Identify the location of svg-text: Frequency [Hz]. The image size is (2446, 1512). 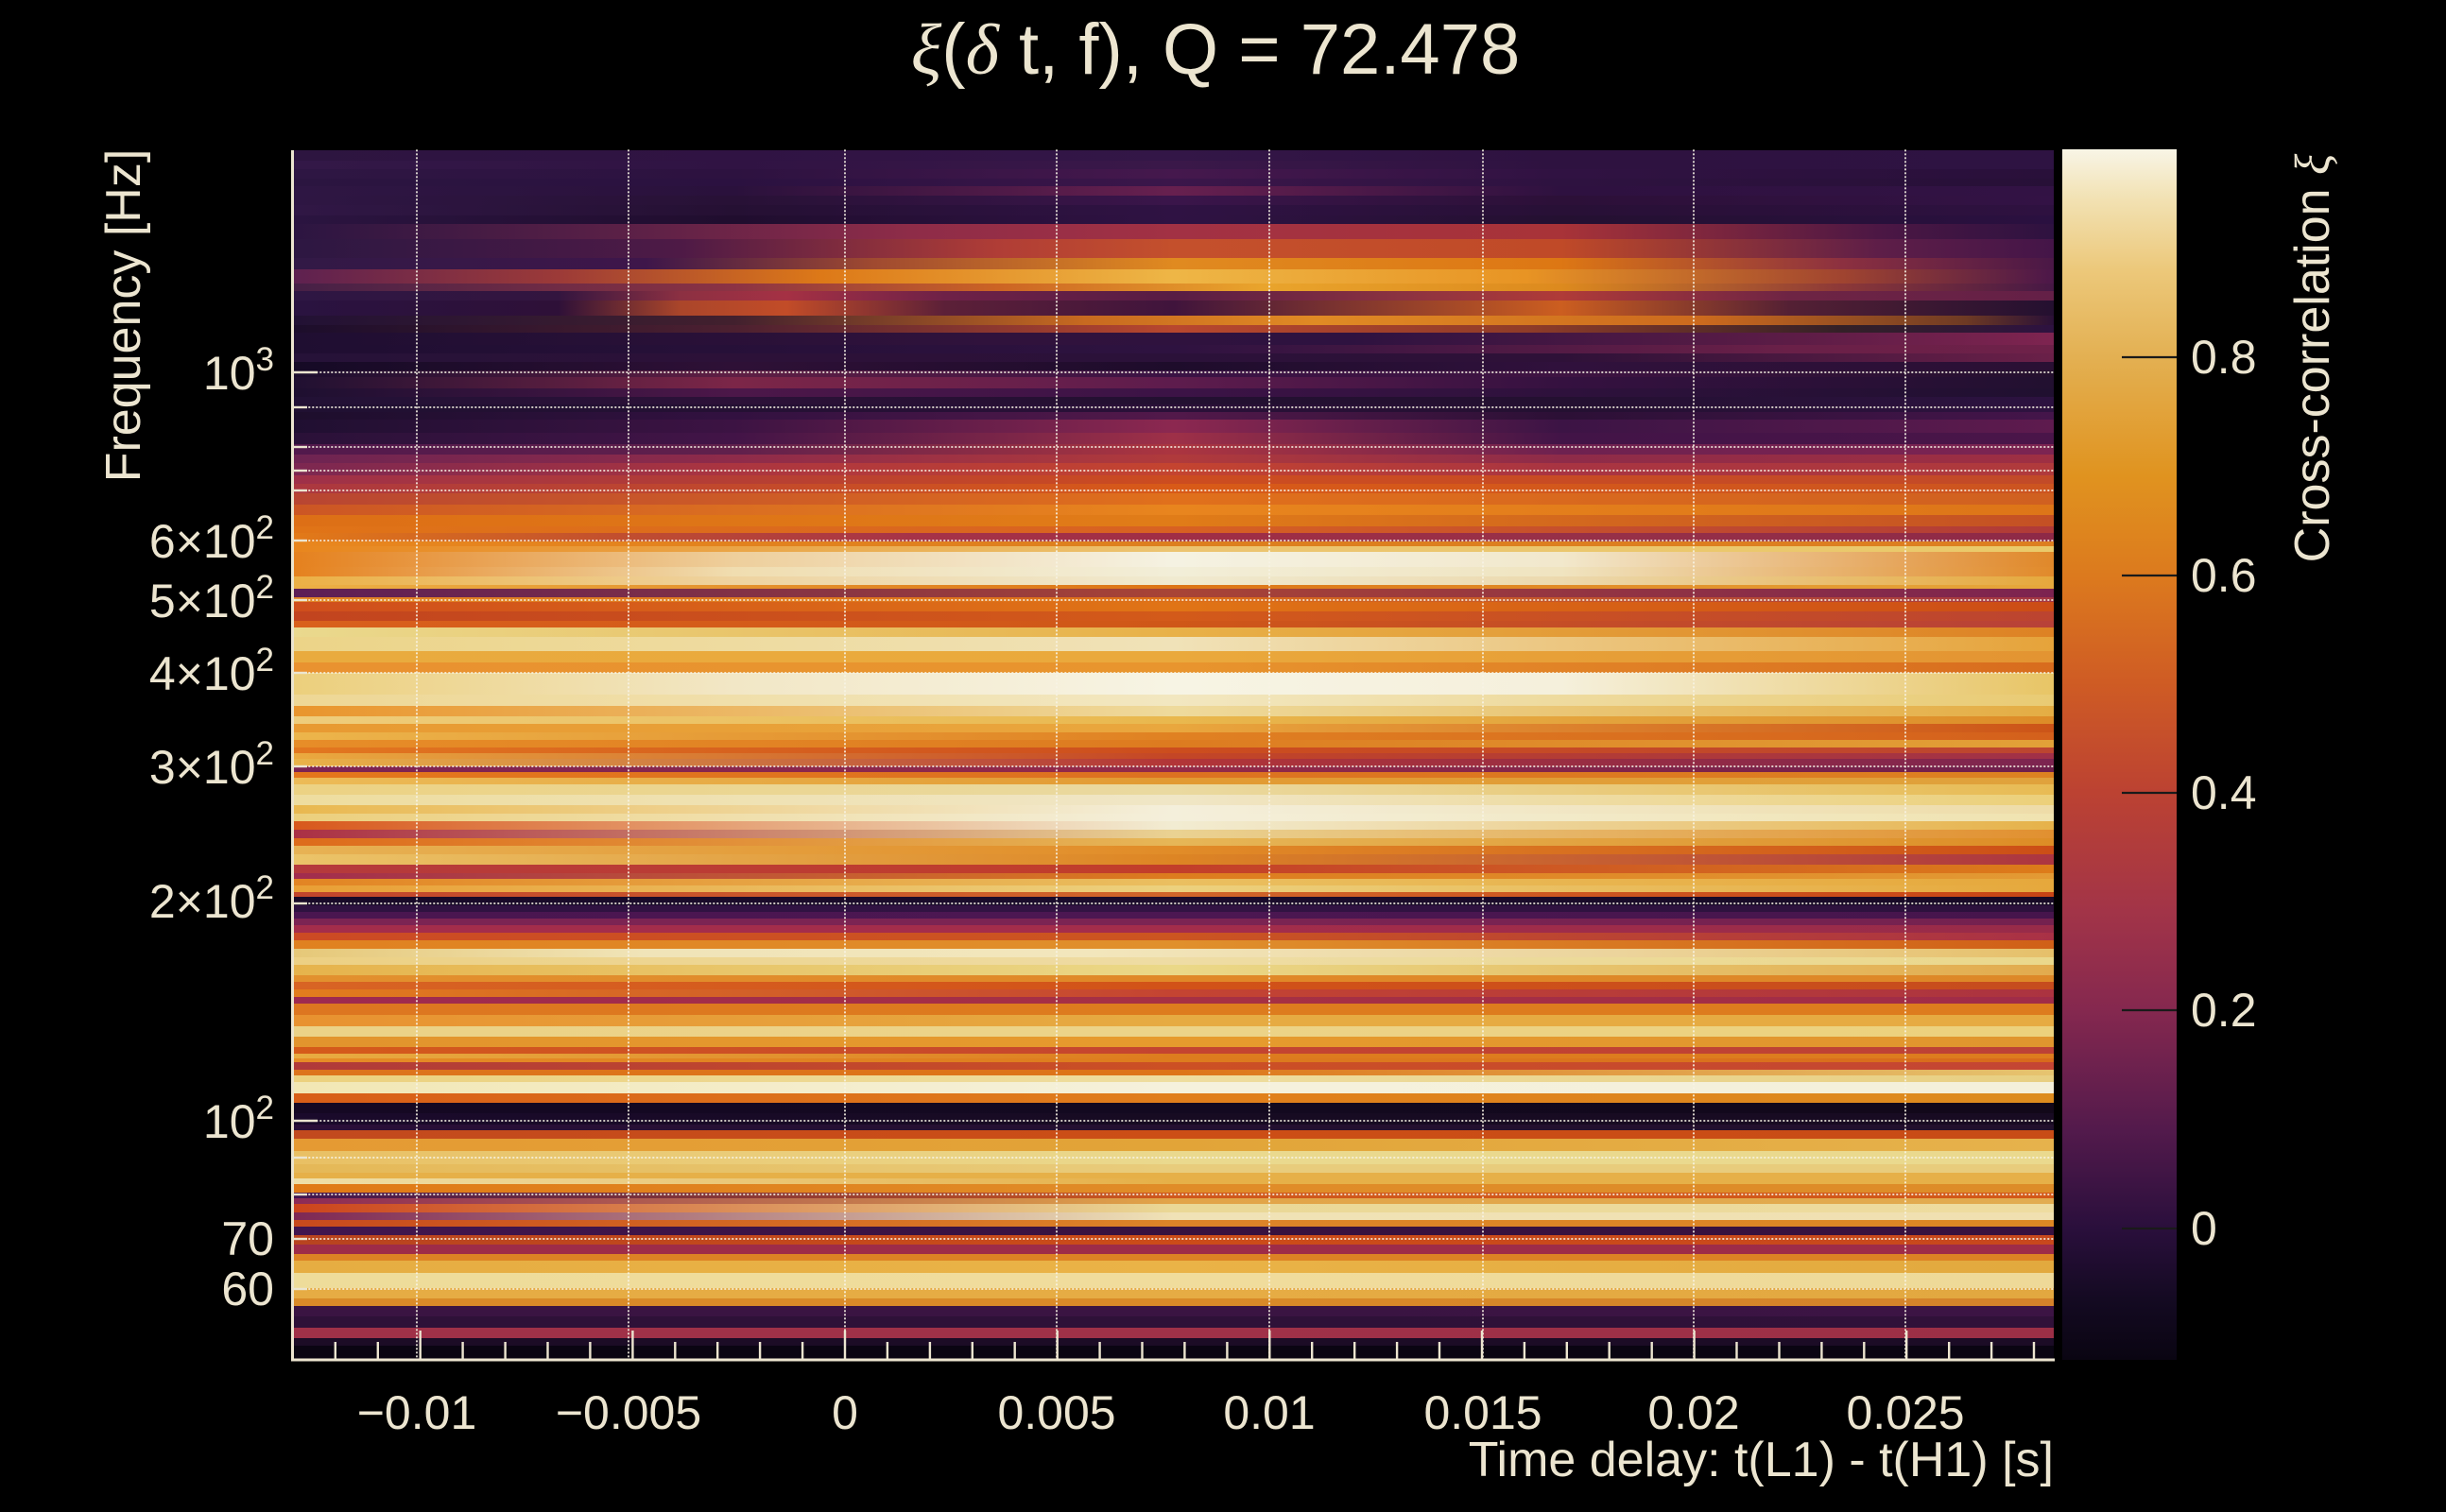
(123, 316).